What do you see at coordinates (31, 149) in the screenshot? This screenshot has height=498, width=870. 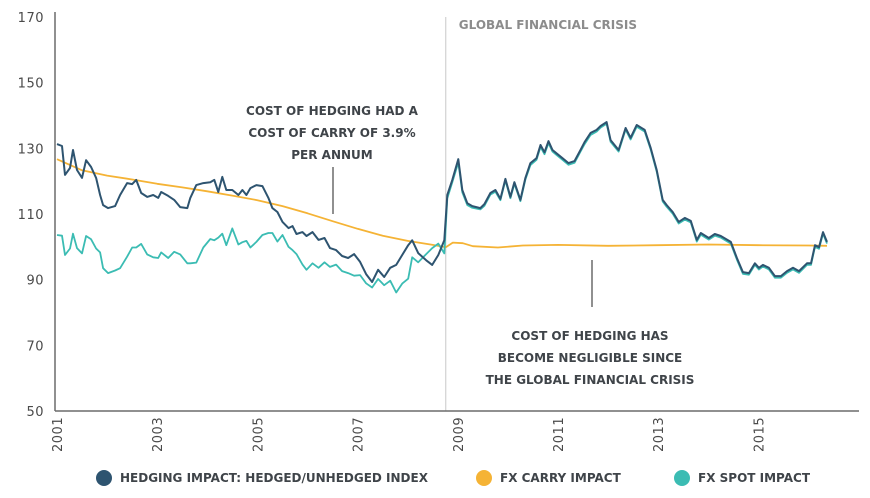 I see `y-tick-label: 130` at bounding box center [31, 149].